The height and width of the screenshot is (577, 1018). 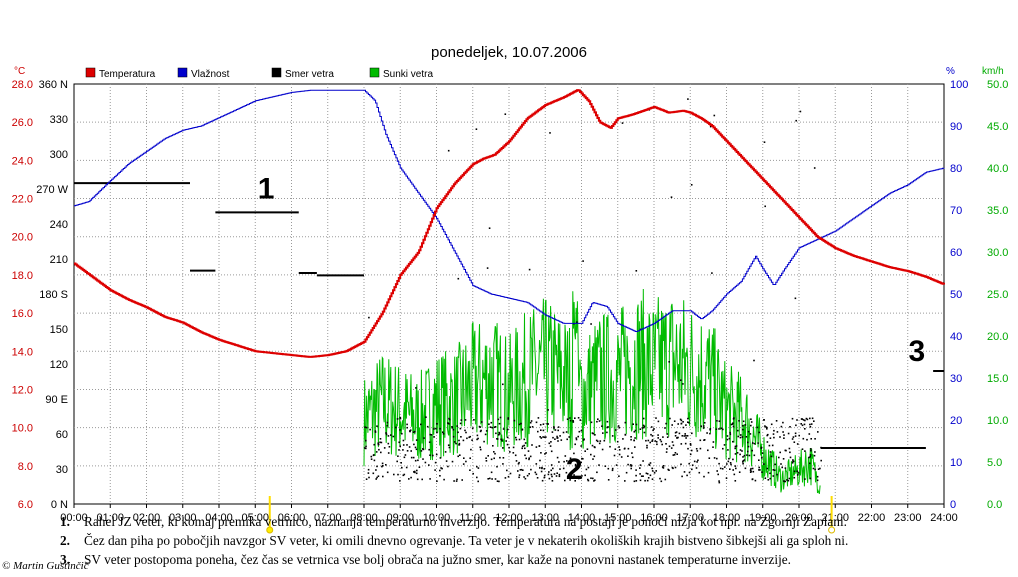 I want to click on temperature-tick-label: 8.0, so click(x=25, y=467).